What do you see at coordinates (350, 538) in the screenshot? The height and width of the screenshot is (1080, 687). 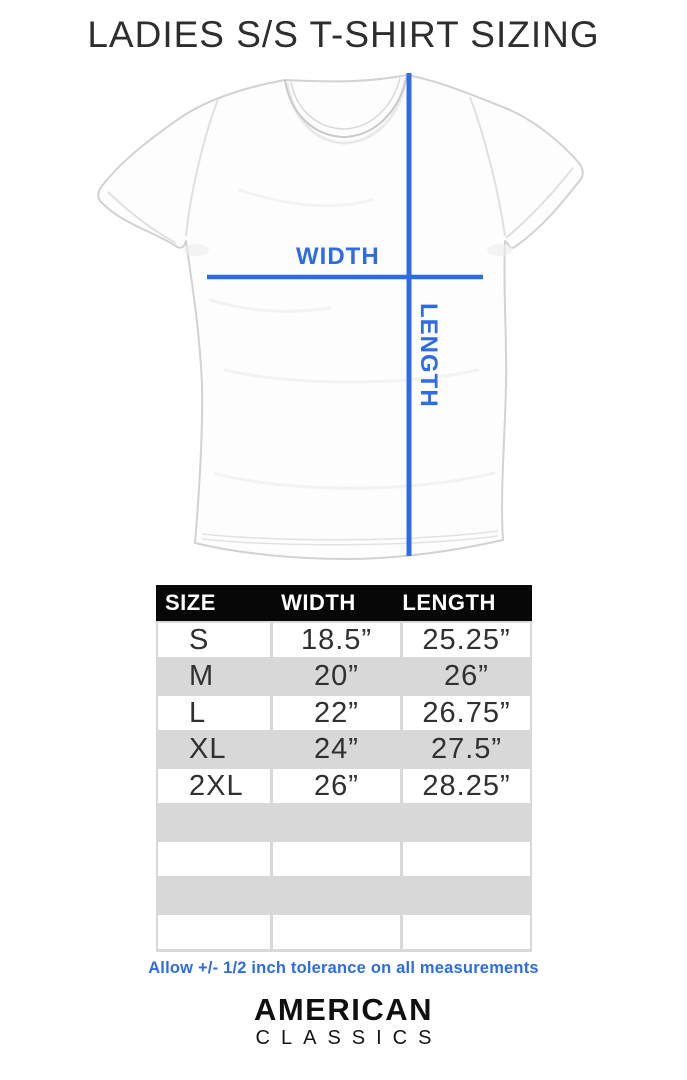 I see `hem-stitching` at bounding box center [350, 538].